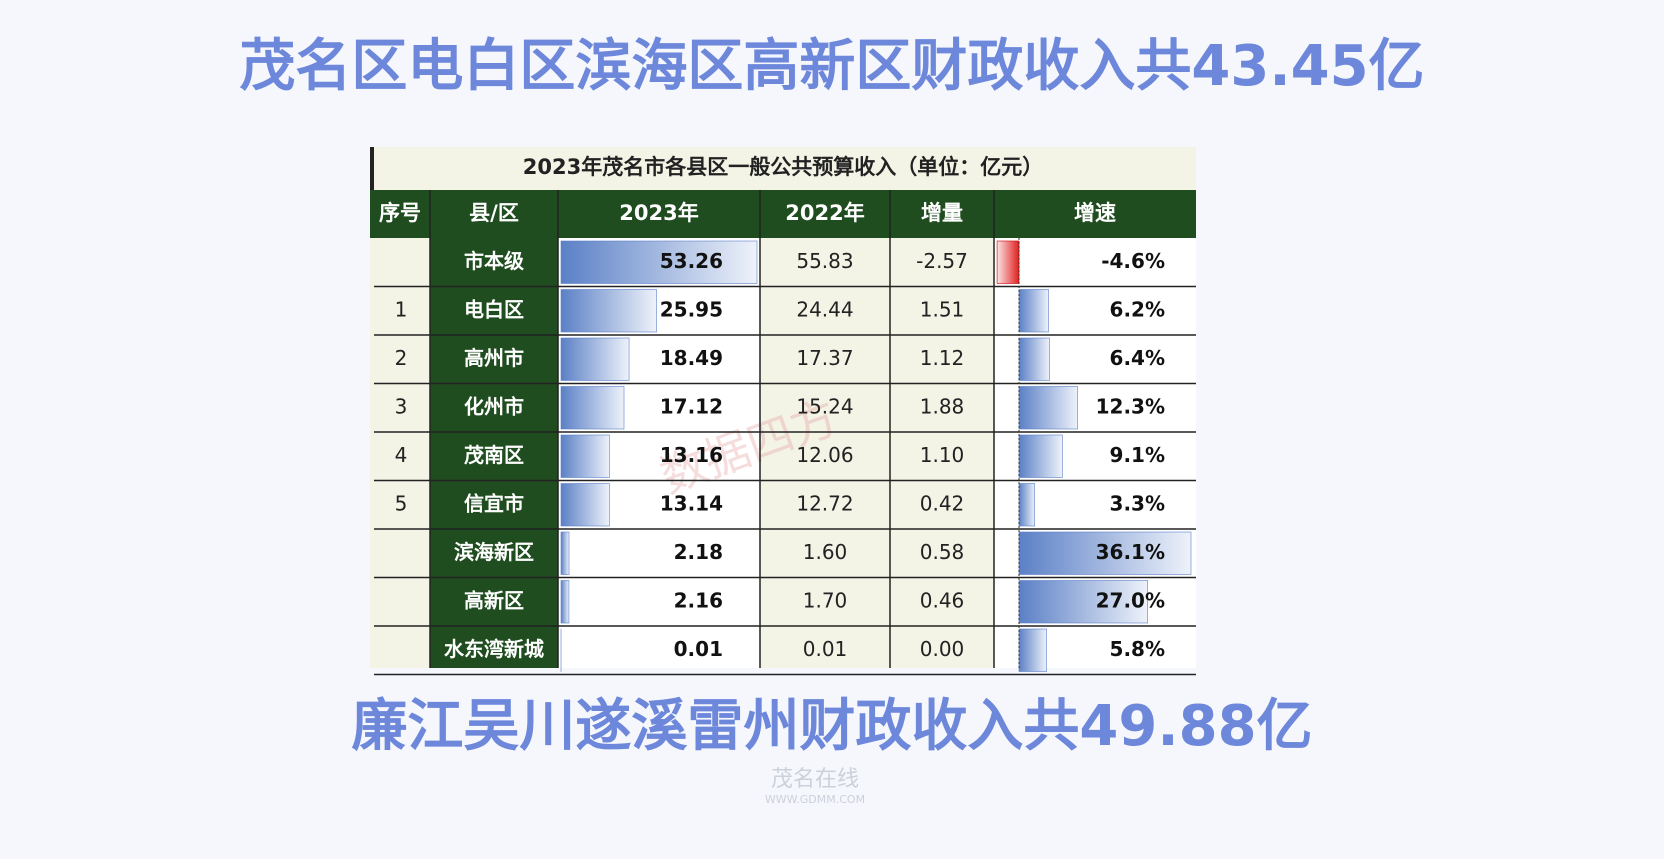 This screenshot has height=859, width=1664. I want to click on value-2023: 53.26, so click(691, 261).